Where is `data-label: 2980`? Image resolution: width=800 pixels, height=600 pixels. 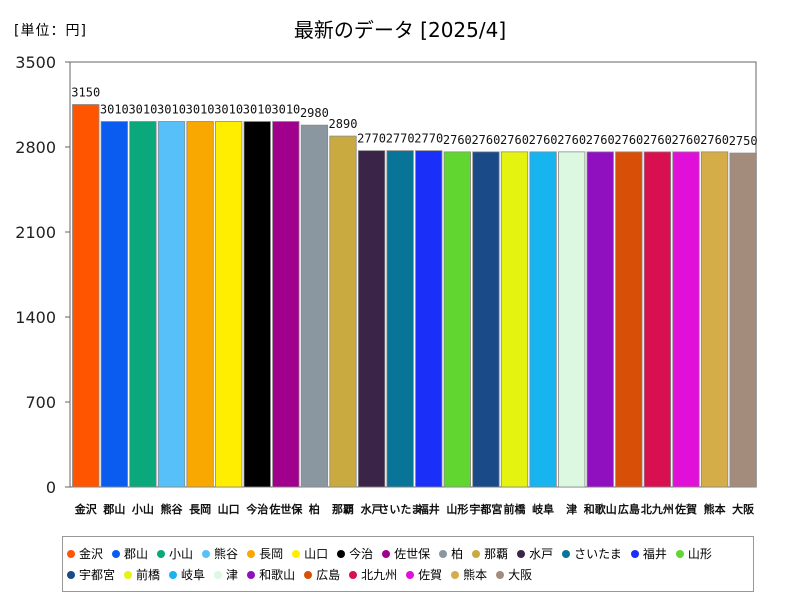 data-label: 2980 is located at coordinates (314, 113).